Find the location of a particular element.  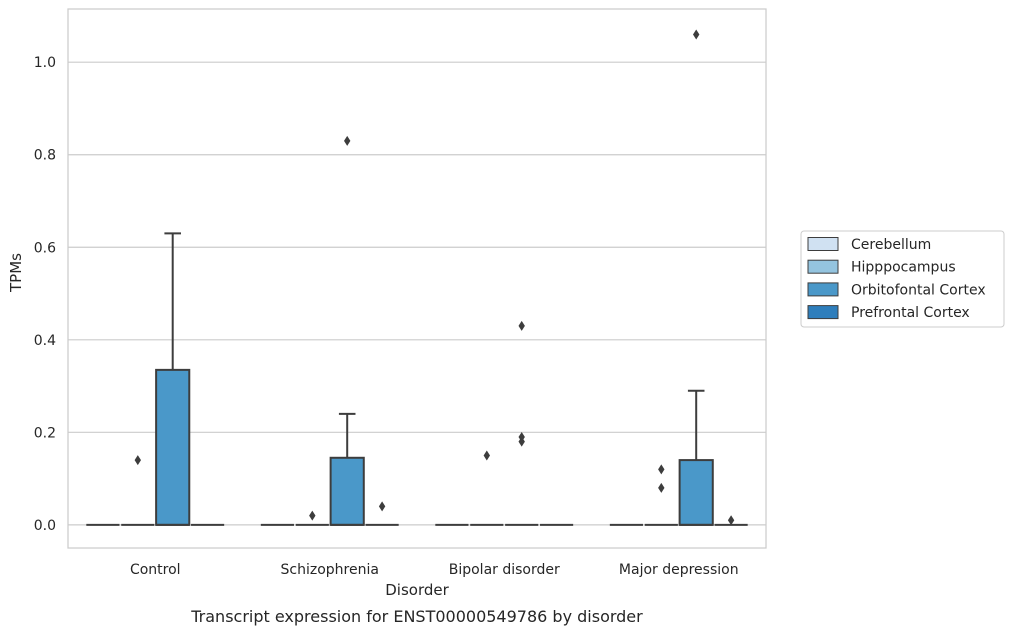

box-control-orbitofontal-cortex is located at coordinates (173, 379).